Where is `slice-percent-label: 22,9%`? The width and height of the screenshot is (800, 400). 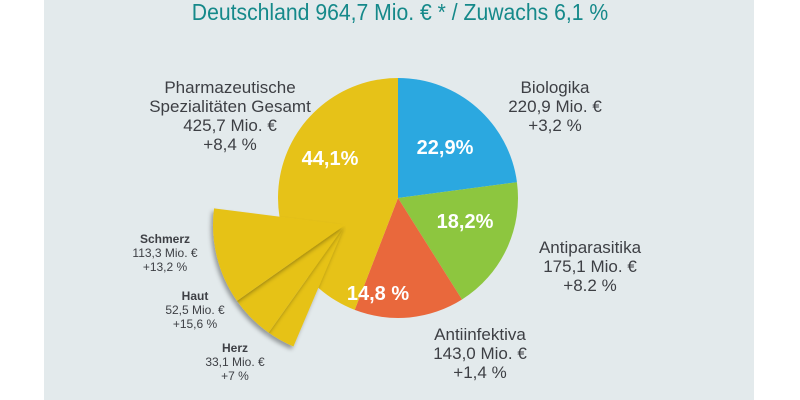 slice-percent-label: 22,9% is located at coordinates (445, 148).